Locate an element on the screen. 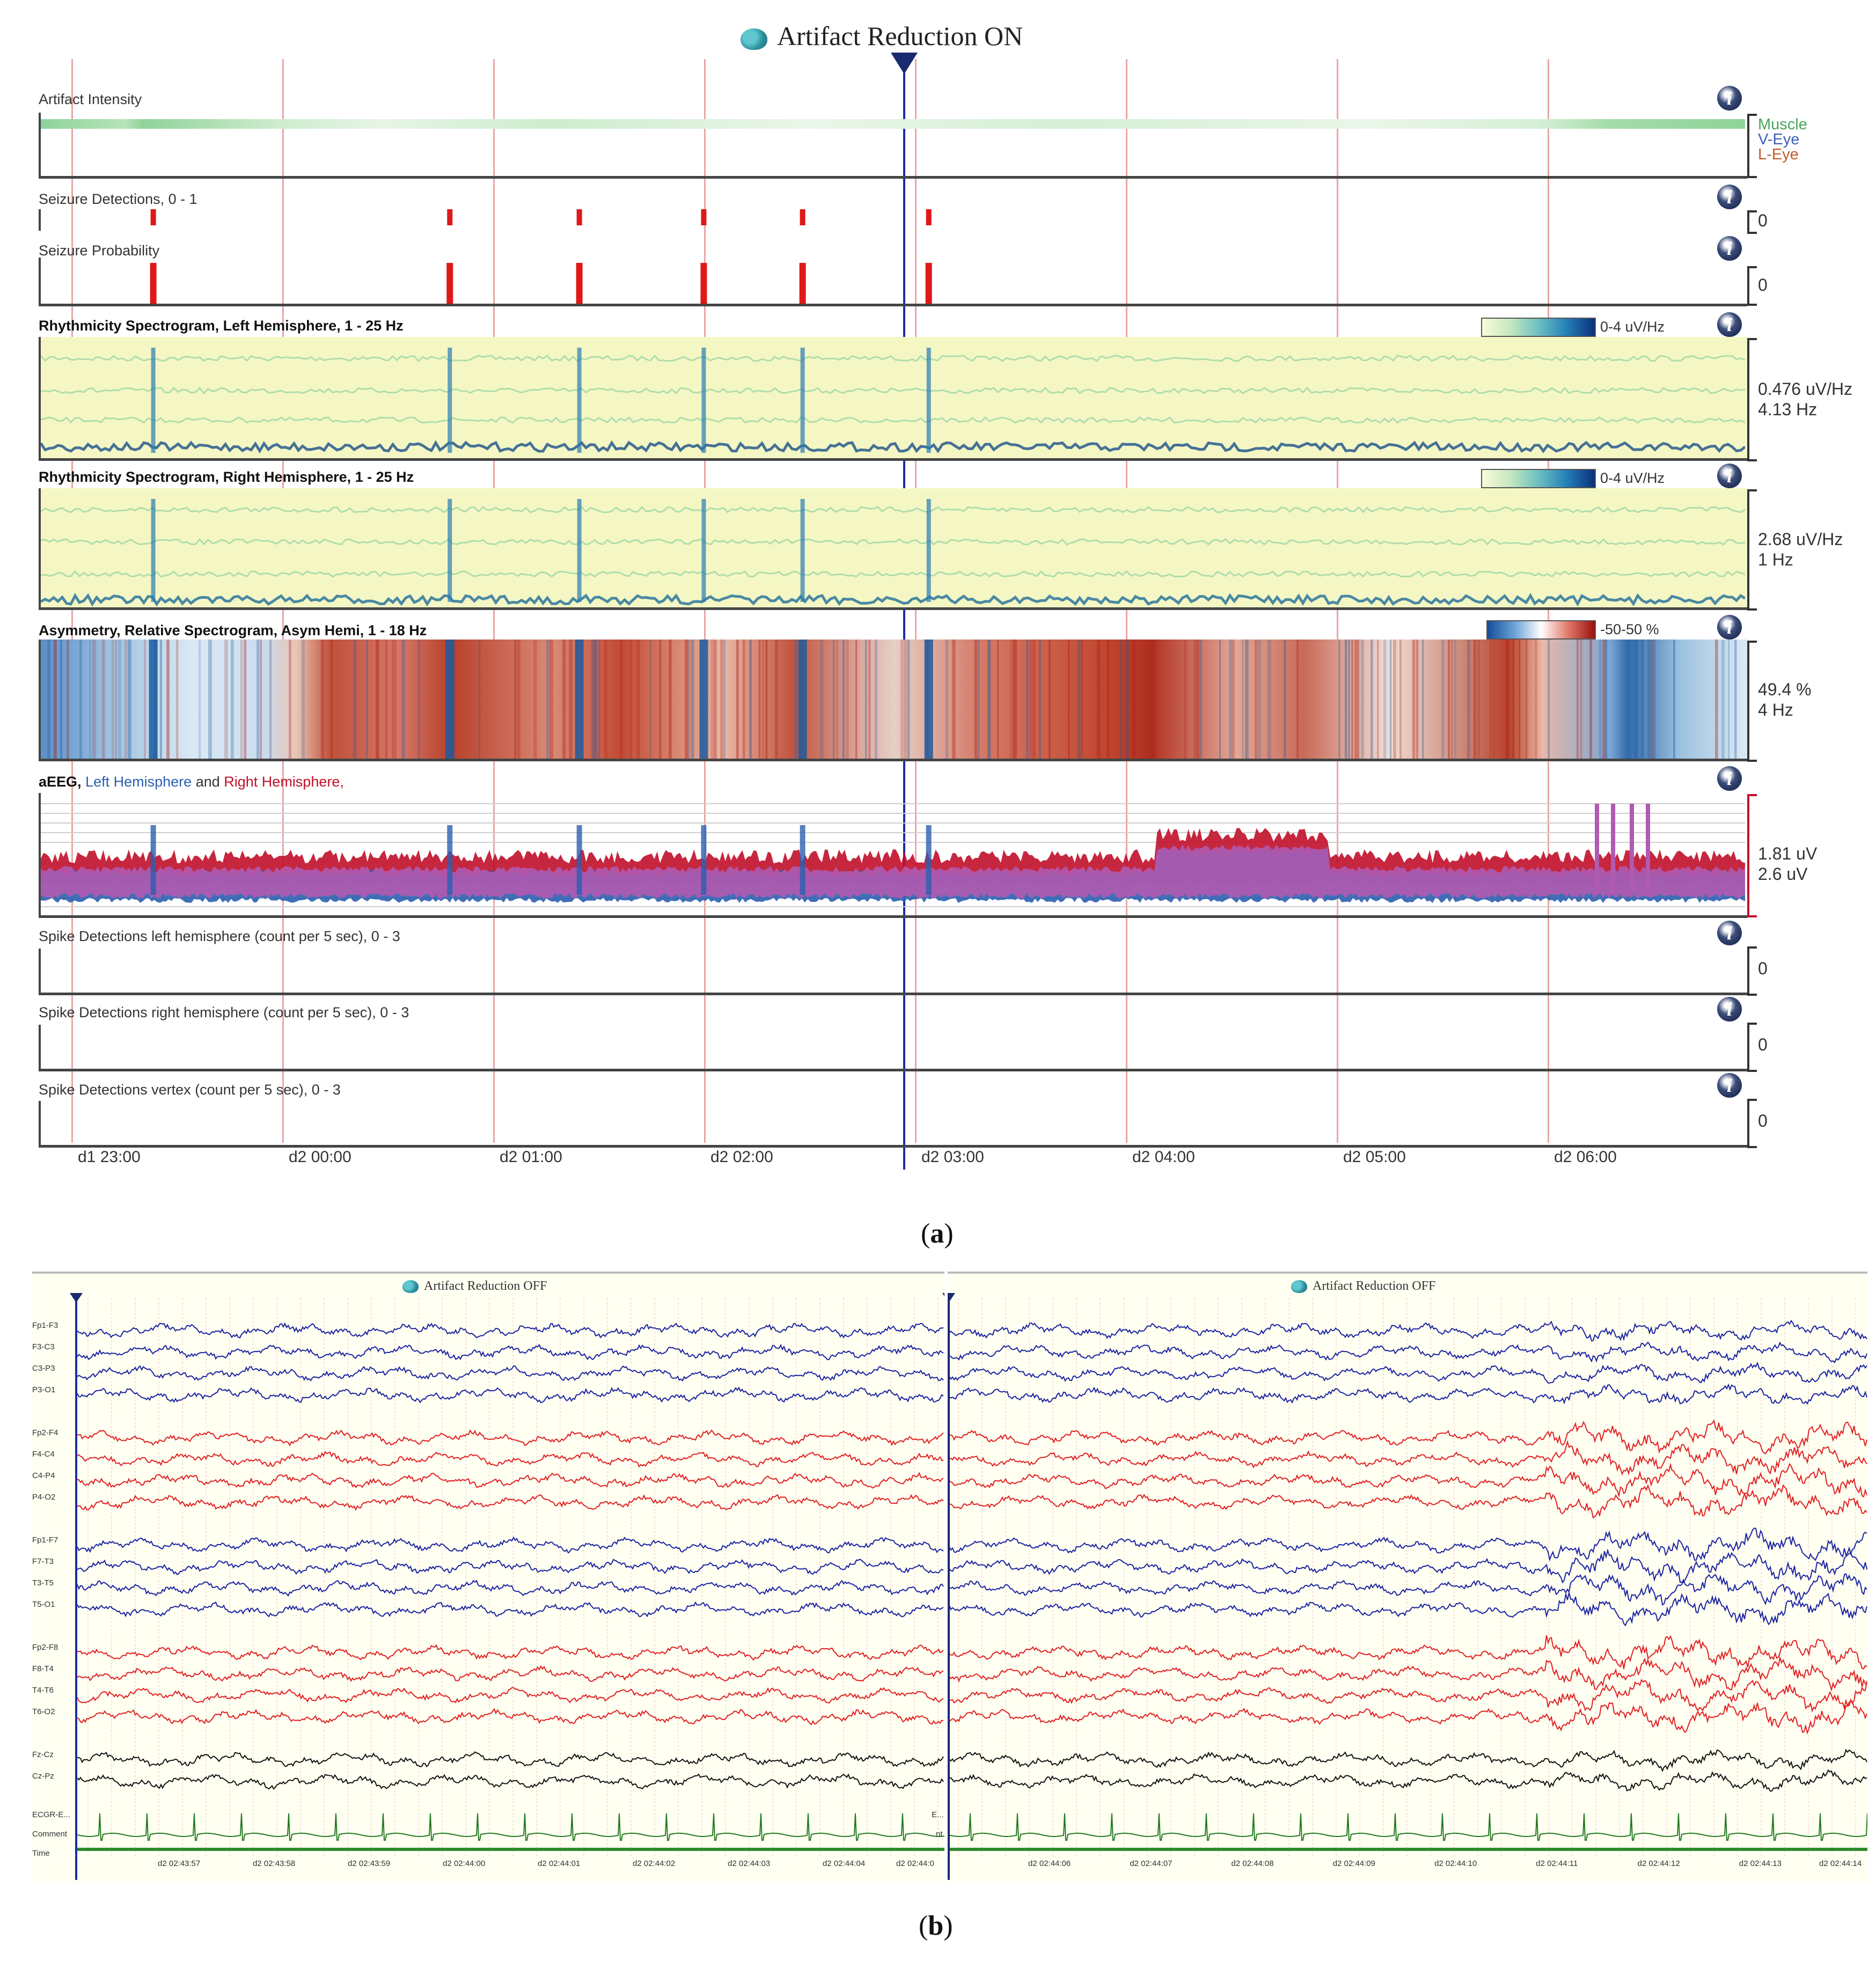 The height and width of the screenshot is (1969, 1876). seizure-detections-track is located at coordinates (893, 220).